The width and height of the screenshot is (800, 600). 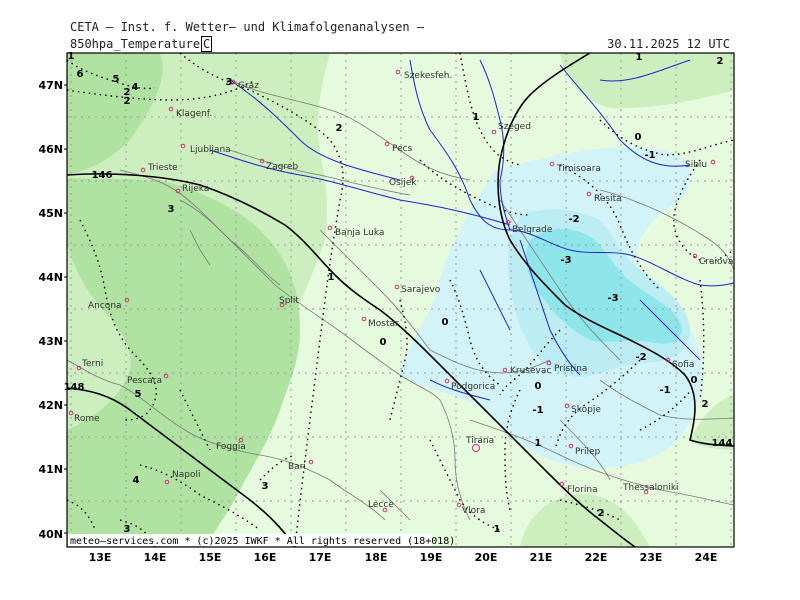 What do you see at coordinates (650, 488) in the screenshot?
I see `city-label: Thessaloniki` at bounding box center [650, 488].